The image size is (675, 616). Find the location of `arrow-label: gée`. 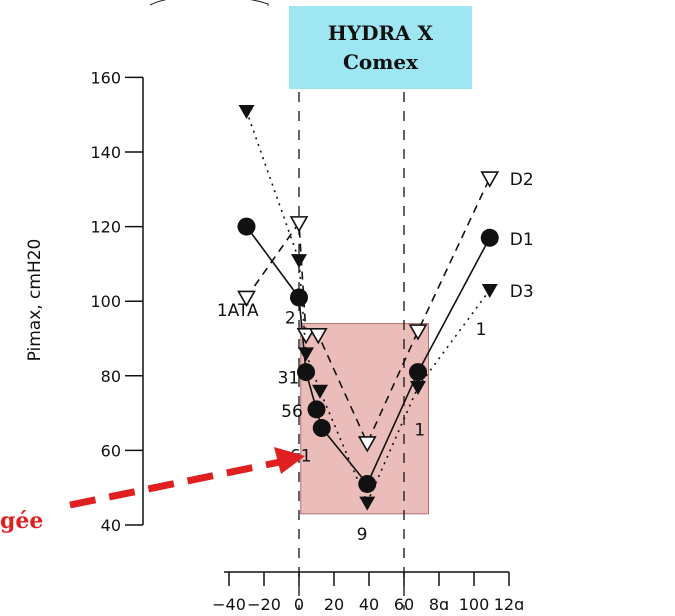

arrow-label: gée is located at coordinates (21, 521).